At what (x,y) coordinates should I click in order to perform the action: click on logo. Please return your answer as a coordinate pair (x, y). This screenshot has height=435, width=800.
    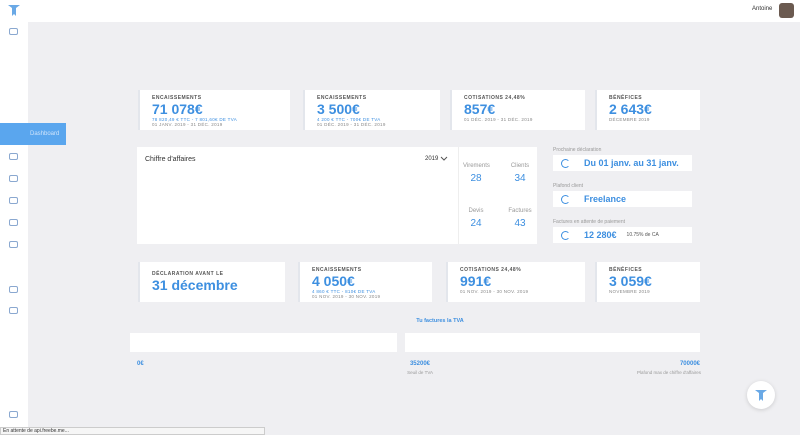
    Looking at the image, I should click on (14, 10).